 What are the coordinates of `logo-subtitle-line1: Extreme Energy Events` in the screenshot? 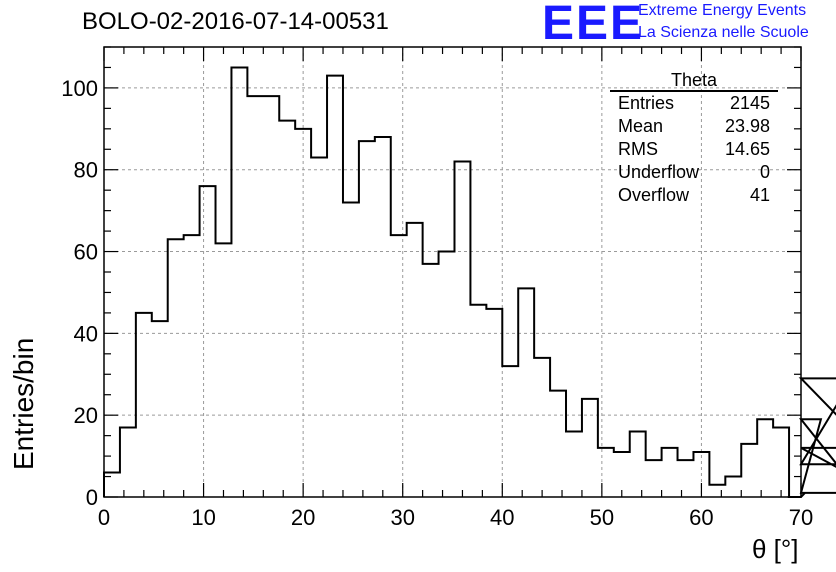 It's located at (722, 10).